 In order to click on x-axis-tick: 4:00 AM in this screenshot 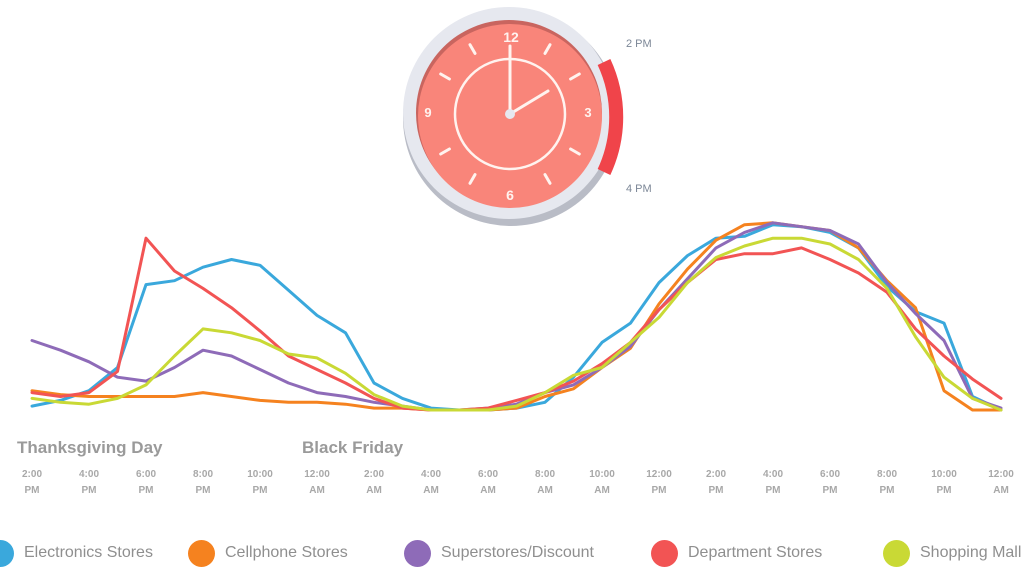, I will do `click(431, 483)`.